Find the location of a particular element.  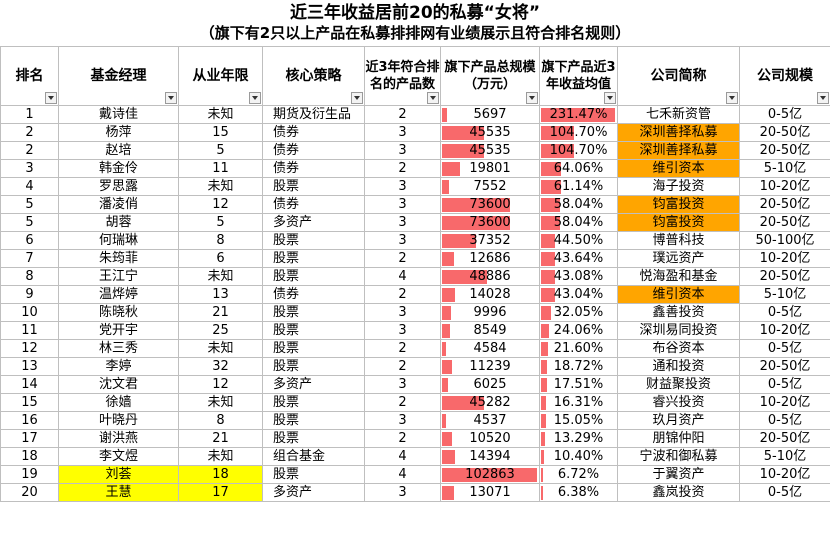

cell-scale: 37352 is located at coordinates (490, 240).